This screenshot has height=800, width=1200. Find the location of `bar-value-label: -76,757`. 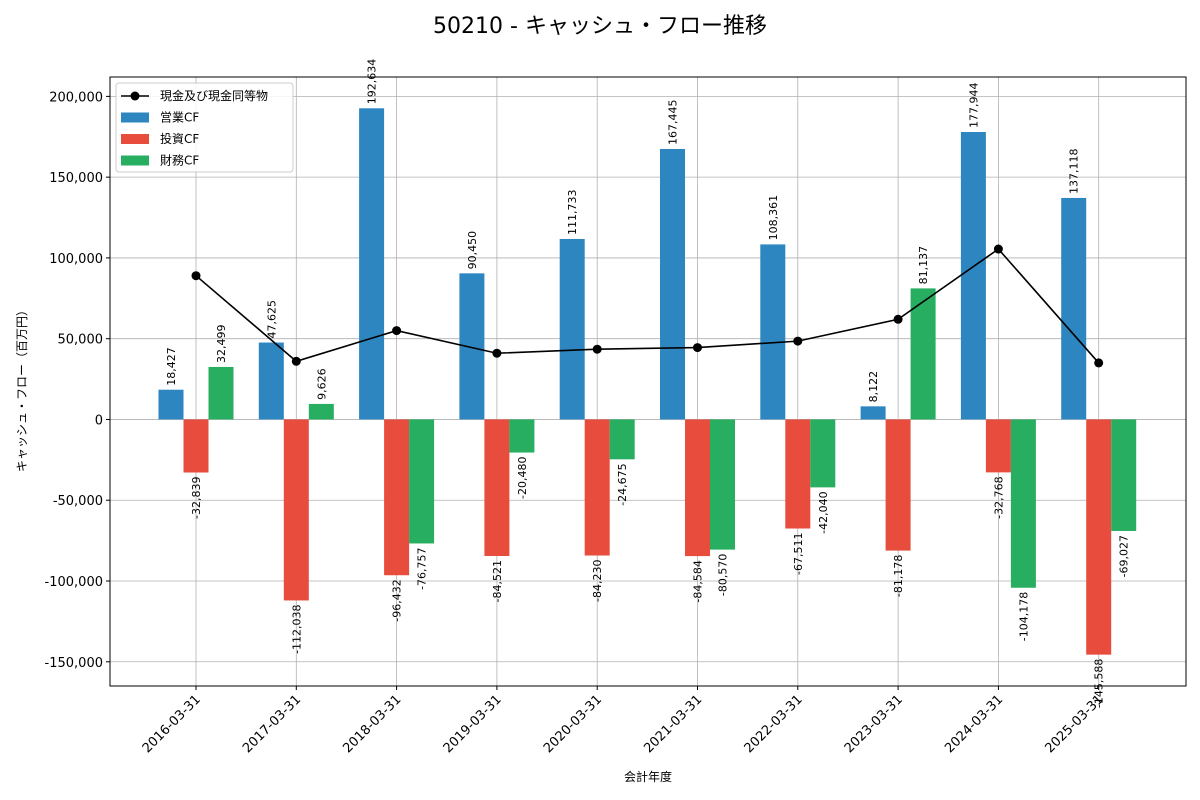

bar-value-label: -76,757 is located at coordinates (422, 568).